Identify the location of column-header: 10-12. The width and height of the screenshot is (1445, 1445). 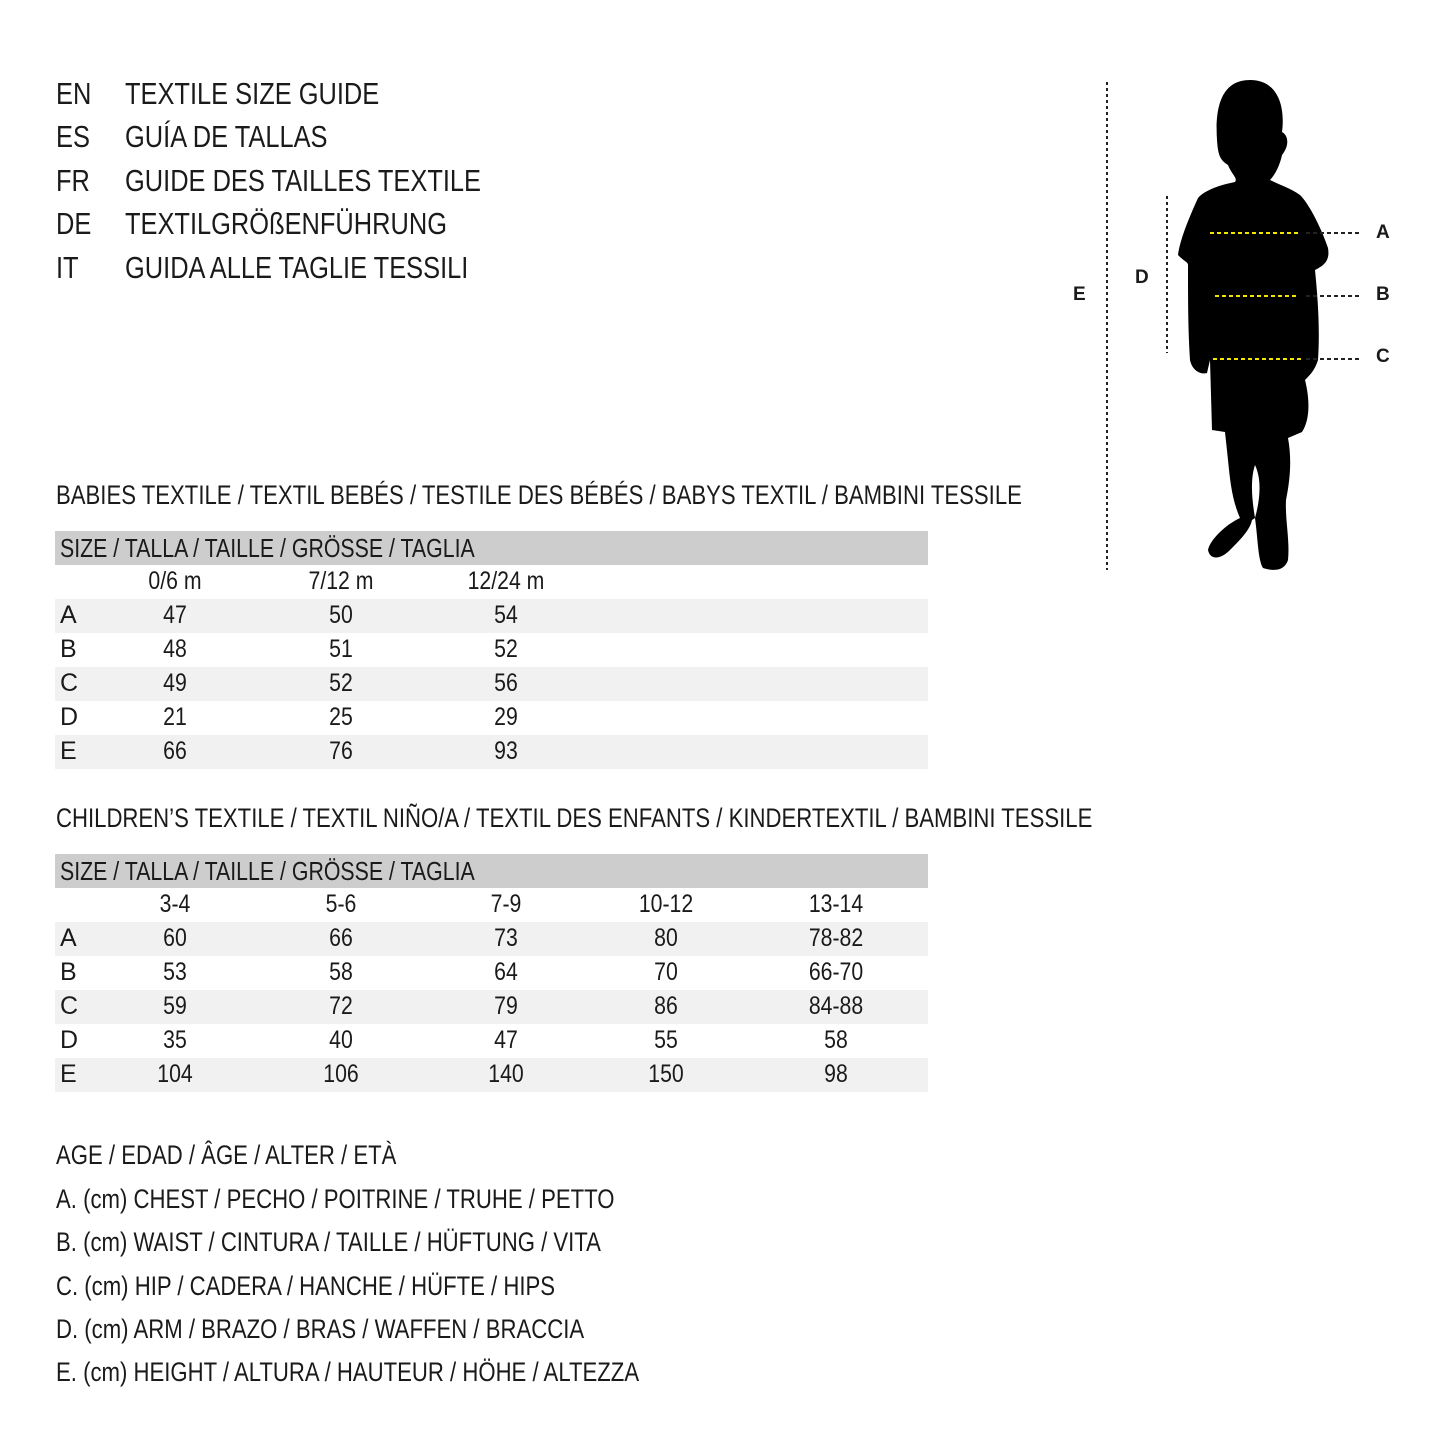
(666, 904).